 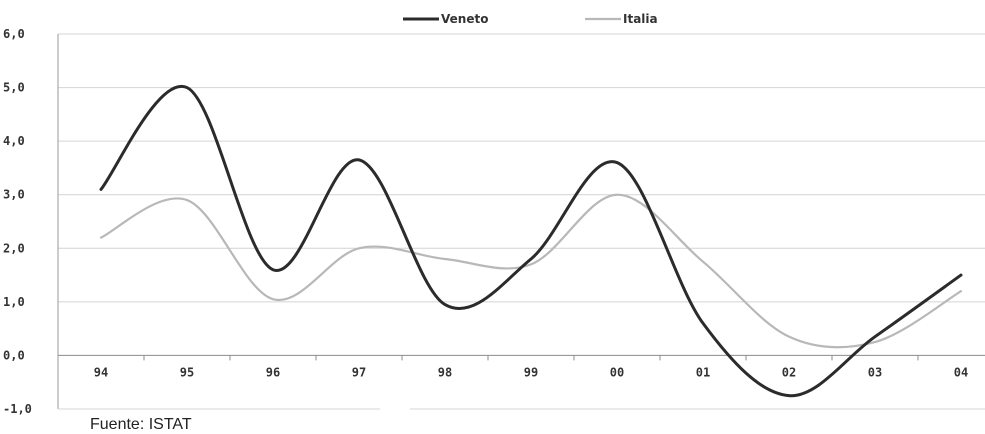 I want to click on x-tick-label: 95, so click(x=187, y=372).